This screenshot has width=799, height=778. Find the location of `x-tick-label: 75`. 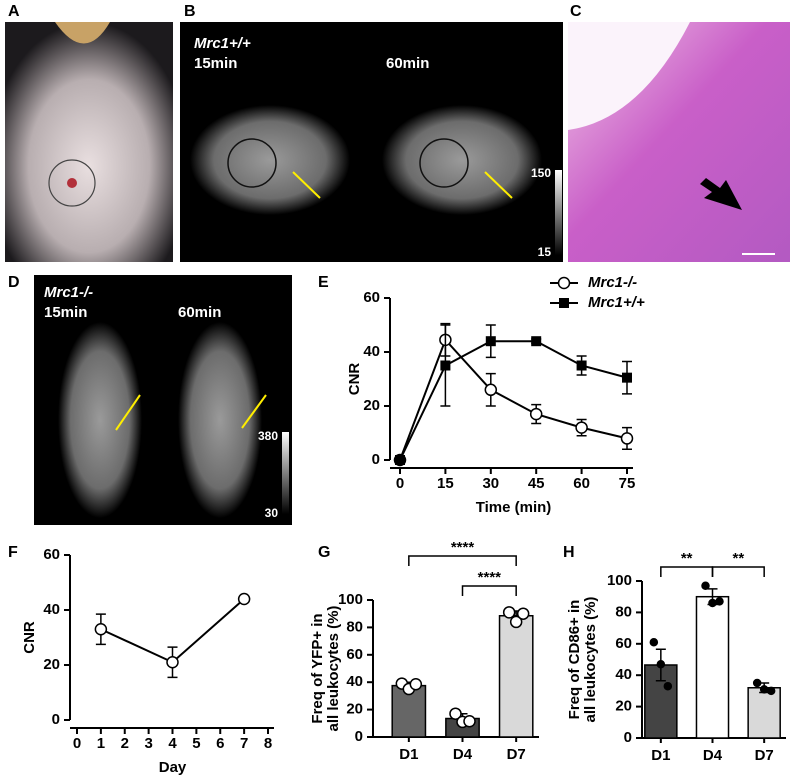

x-tick-label: 75 is located at coordinates (627, 483).